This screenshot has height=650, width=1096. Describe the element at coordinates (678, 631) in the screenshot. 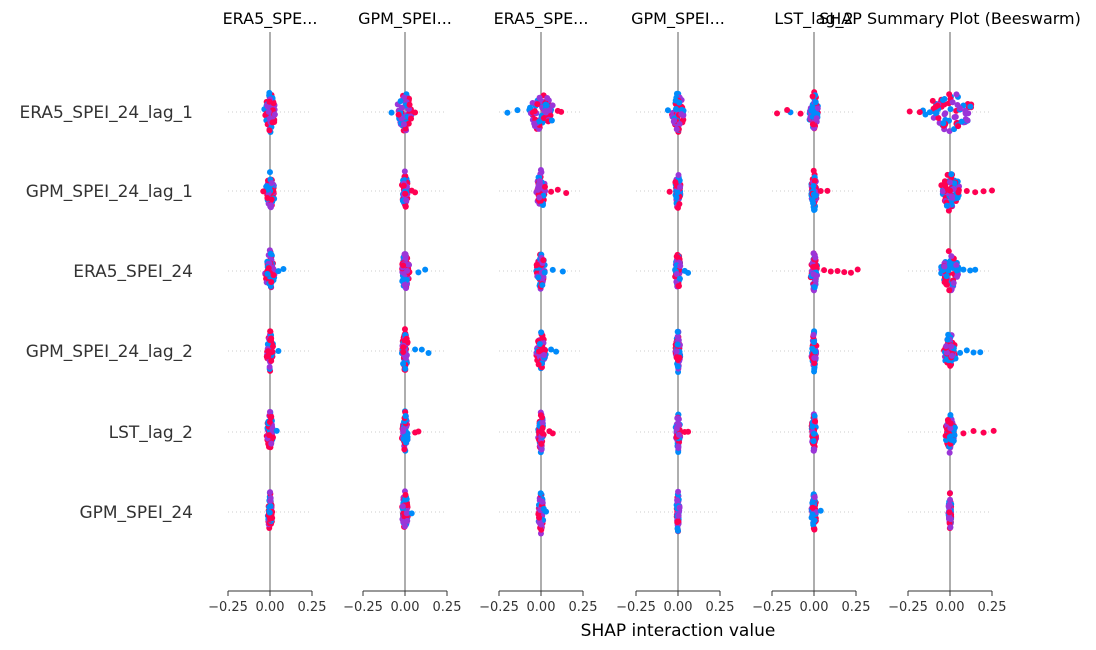

I see `x-axis-label: SHAP interaction value` at that location.